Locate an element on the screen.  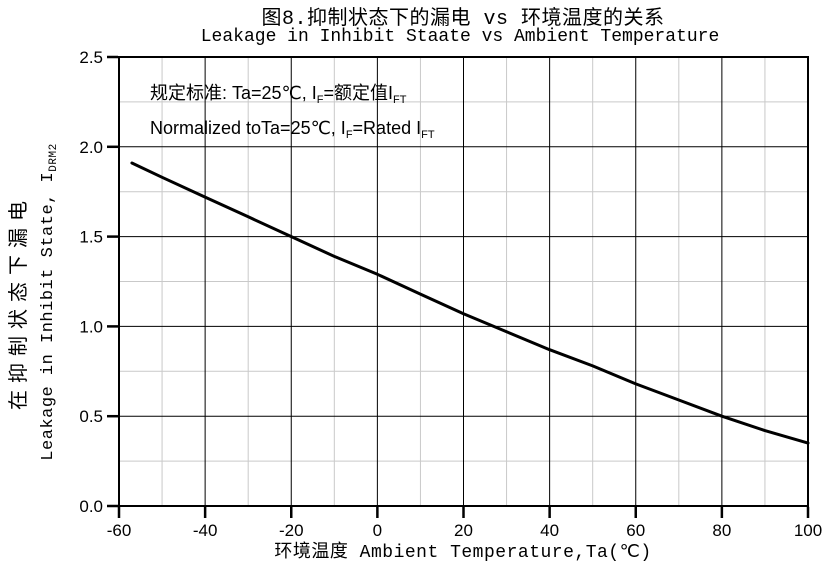
x-tick-label: -60 is located at coordinates (119, 530).